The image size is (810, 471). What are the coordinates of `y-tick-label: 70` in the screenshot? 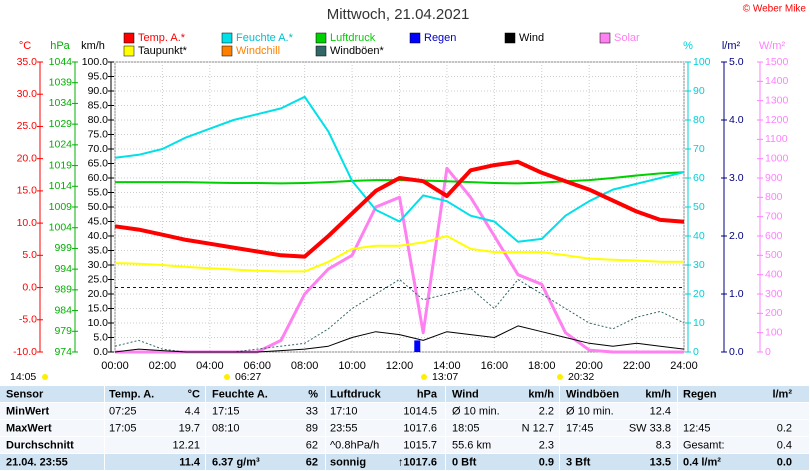 It's located at (699, 149).